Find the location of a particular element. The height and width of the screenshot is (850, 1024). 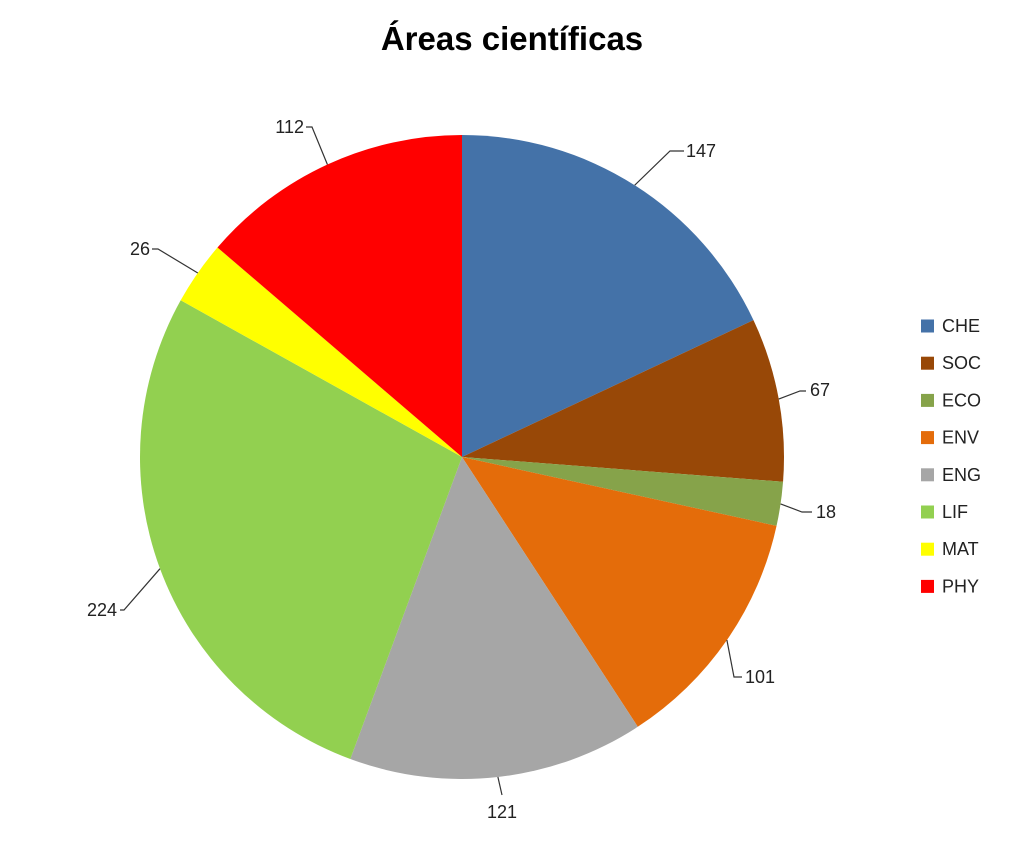

legend-label-lif: LIF is located at coordinates (955, 512).